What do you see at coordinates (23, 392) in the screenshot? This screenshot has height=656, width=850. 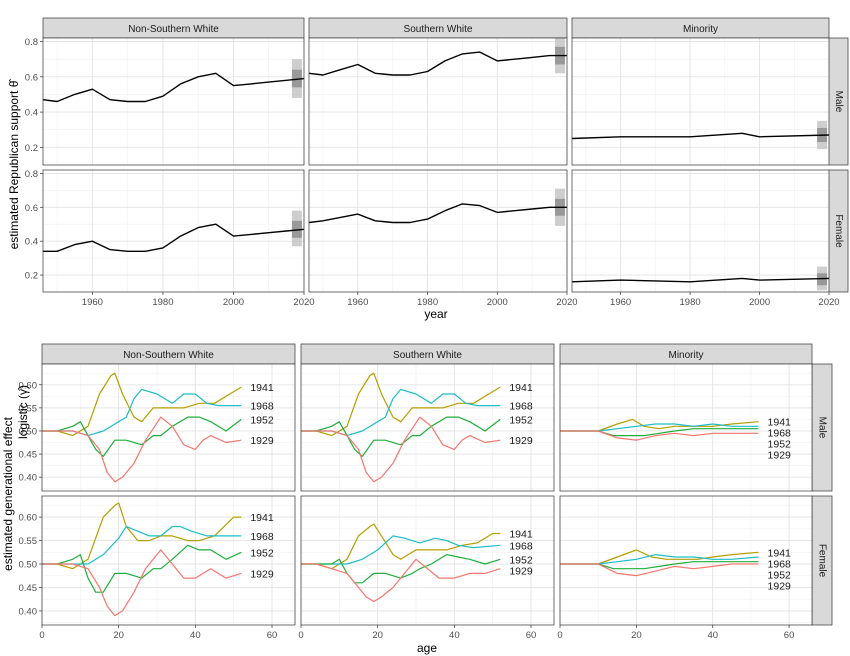 I see `bottom-y-axis-title-symbol: (γ̂)` at bounding box center [23, 392].